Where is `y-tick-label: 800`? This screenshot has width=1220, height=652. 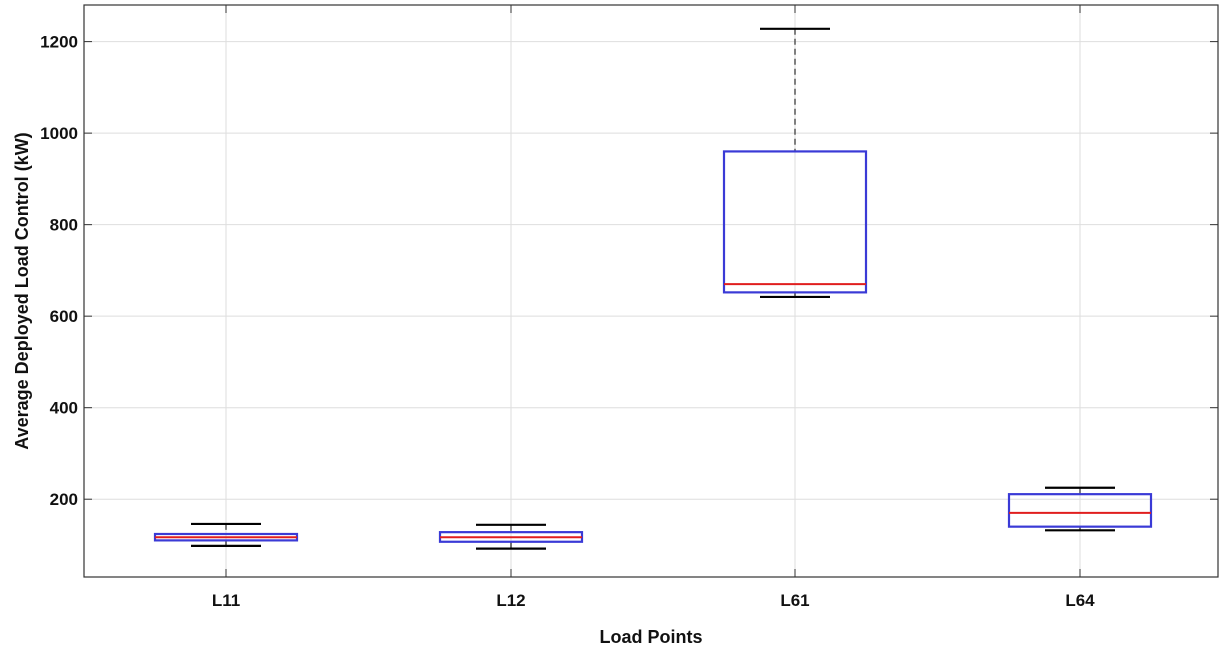
y-tick-label: 800 is located at coordinates (64, 225).